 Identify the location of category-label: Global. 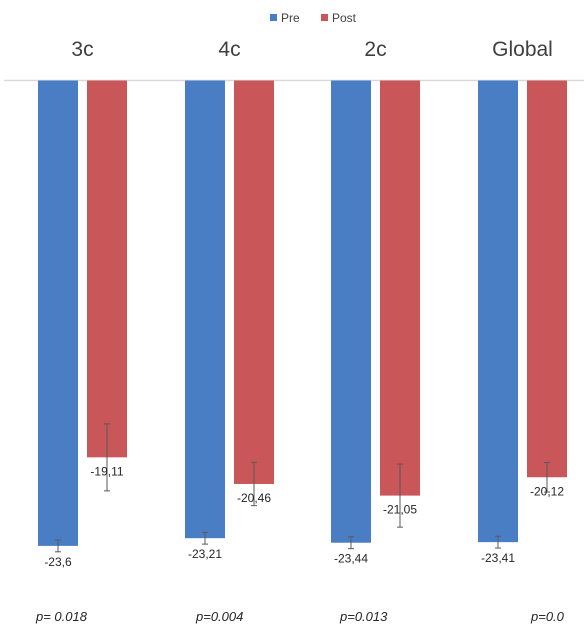
(522, 49).